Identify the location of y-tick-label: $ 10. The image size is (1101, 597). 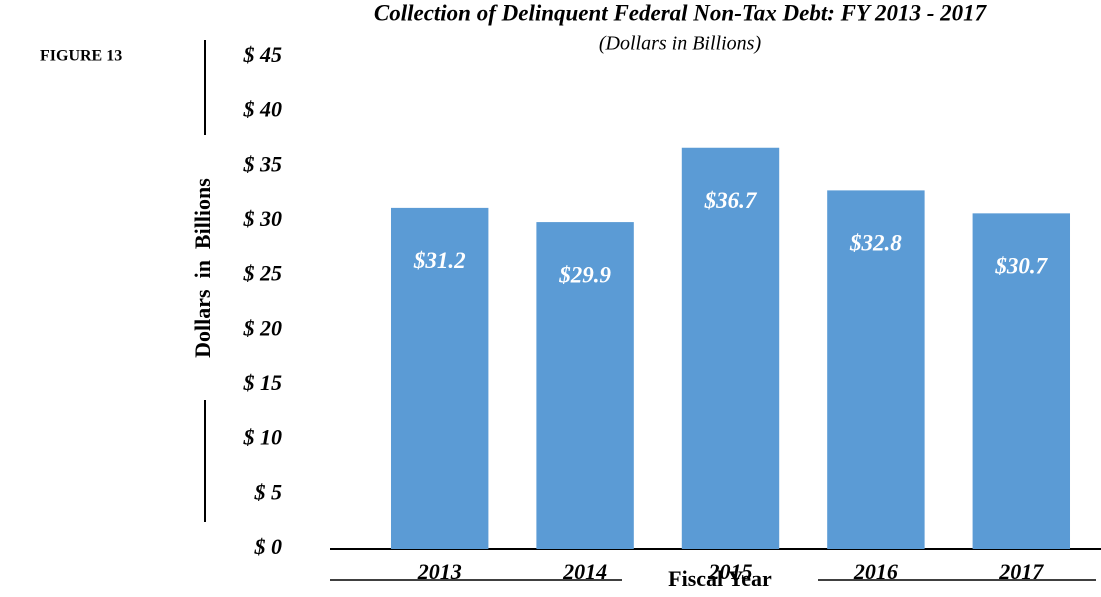
(263, 437).